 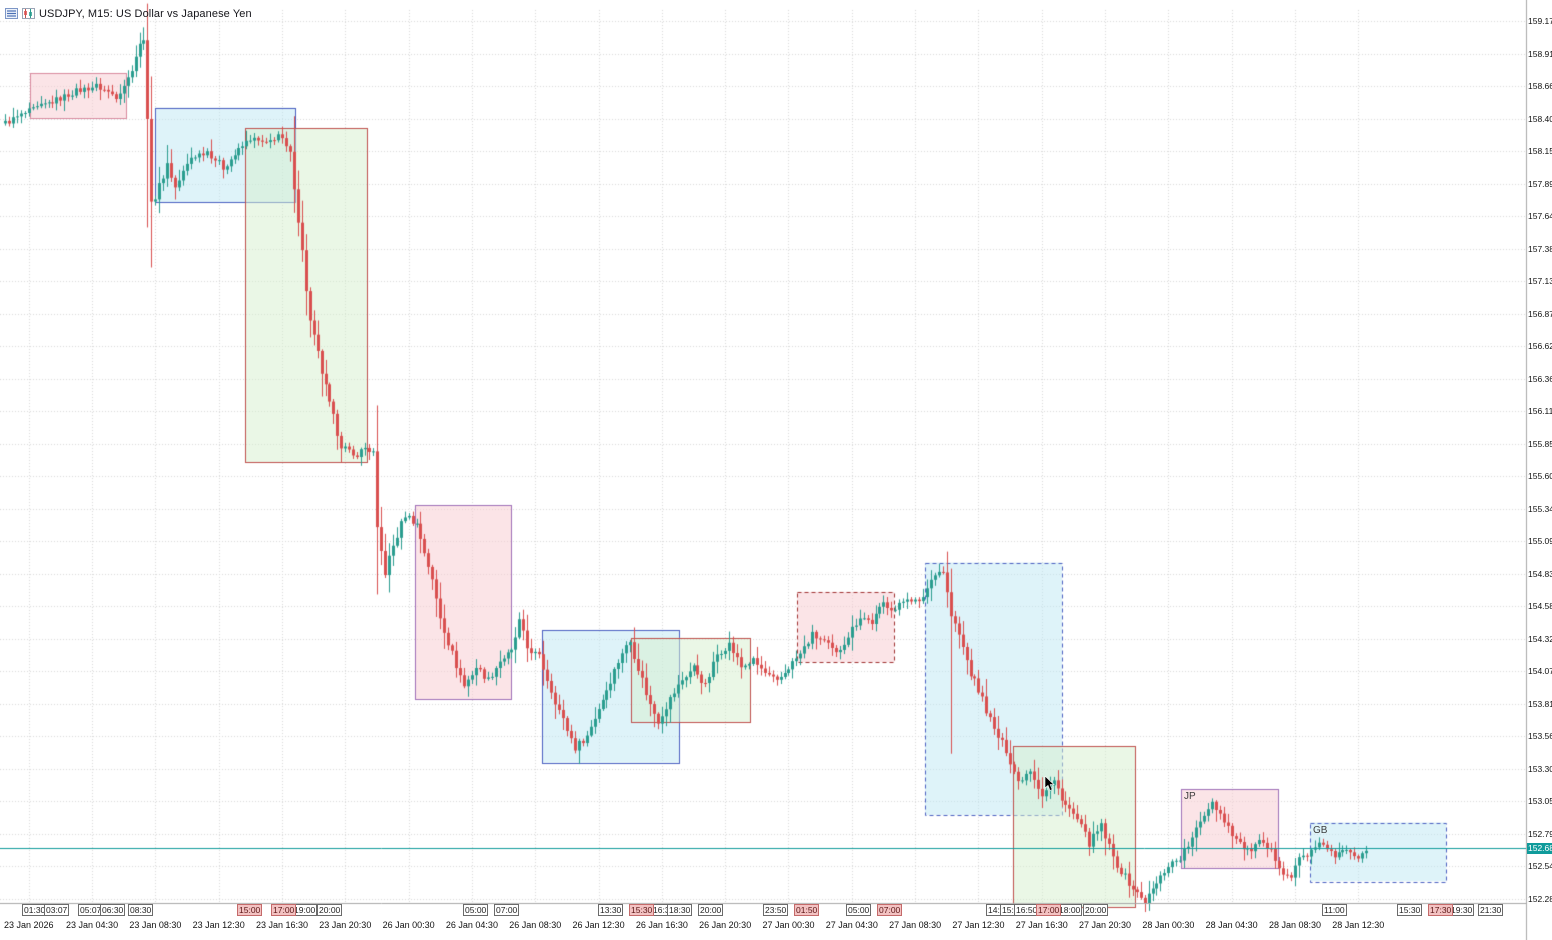 I want to click on session-box-label-jp: JP, so click(x=1190, y=797).